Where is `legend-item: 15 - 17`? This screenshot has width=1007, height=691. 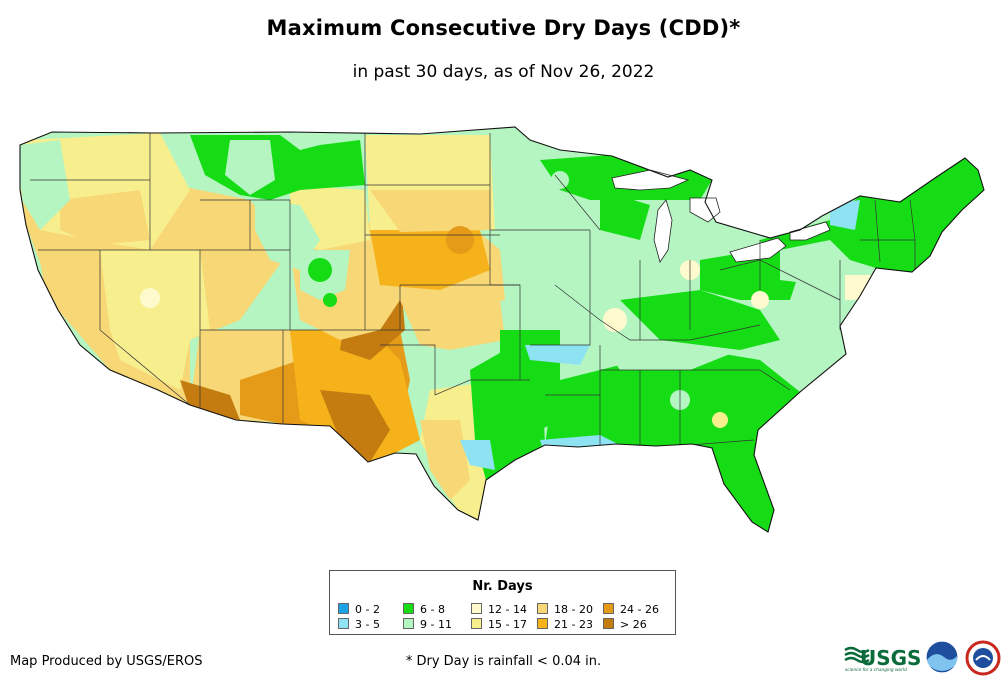
legend-item: 15 - 17 is located at coordinates (499, 624).